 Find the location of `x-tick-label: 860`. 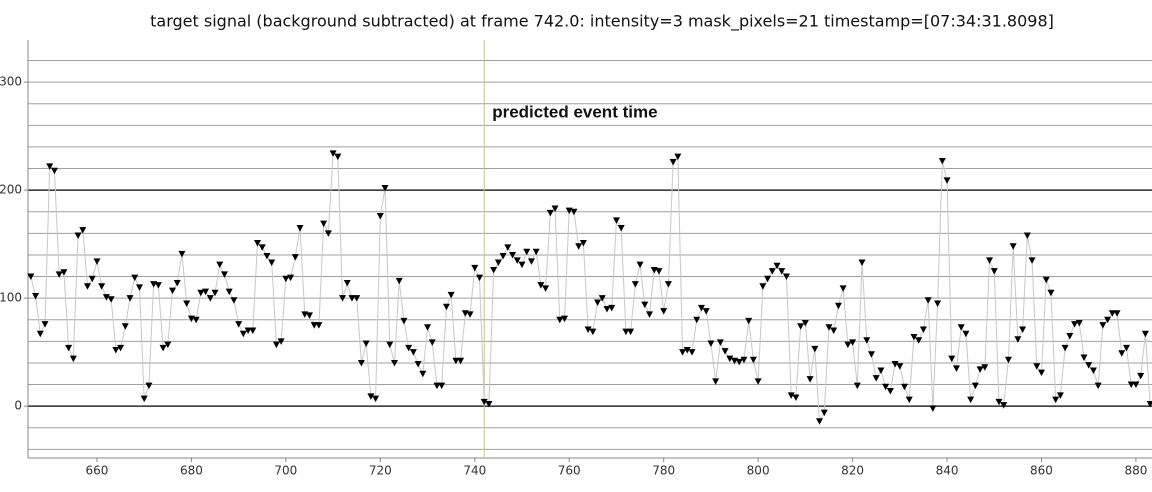

x-tick-label: 860 is located at coordinates (1041, 471).